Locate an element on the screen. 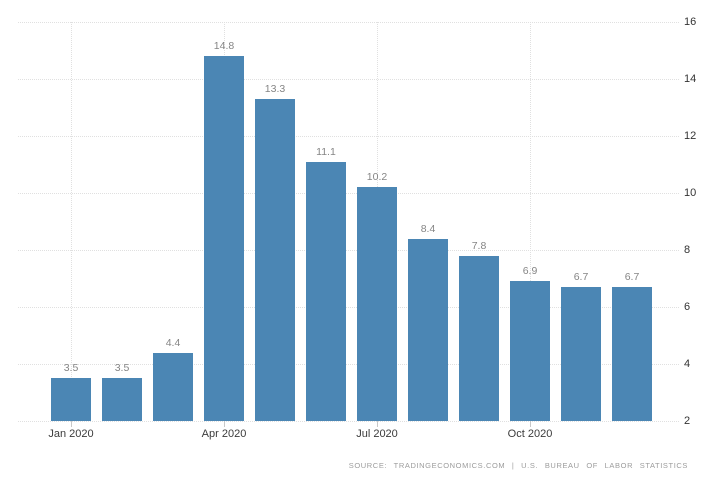  bar-value-label: 4.4 is located at coordinates (173, 342).